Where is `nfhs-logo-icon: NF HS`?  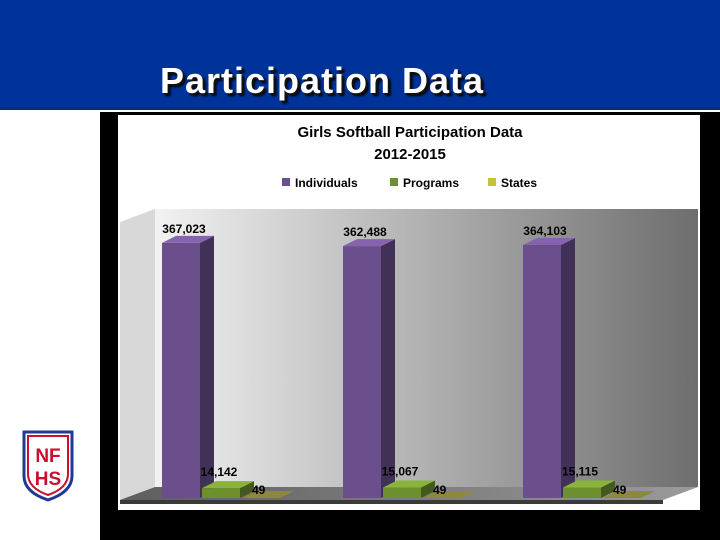
nfhs-logo-icon: NF HS is located at coordinates (48, 466).